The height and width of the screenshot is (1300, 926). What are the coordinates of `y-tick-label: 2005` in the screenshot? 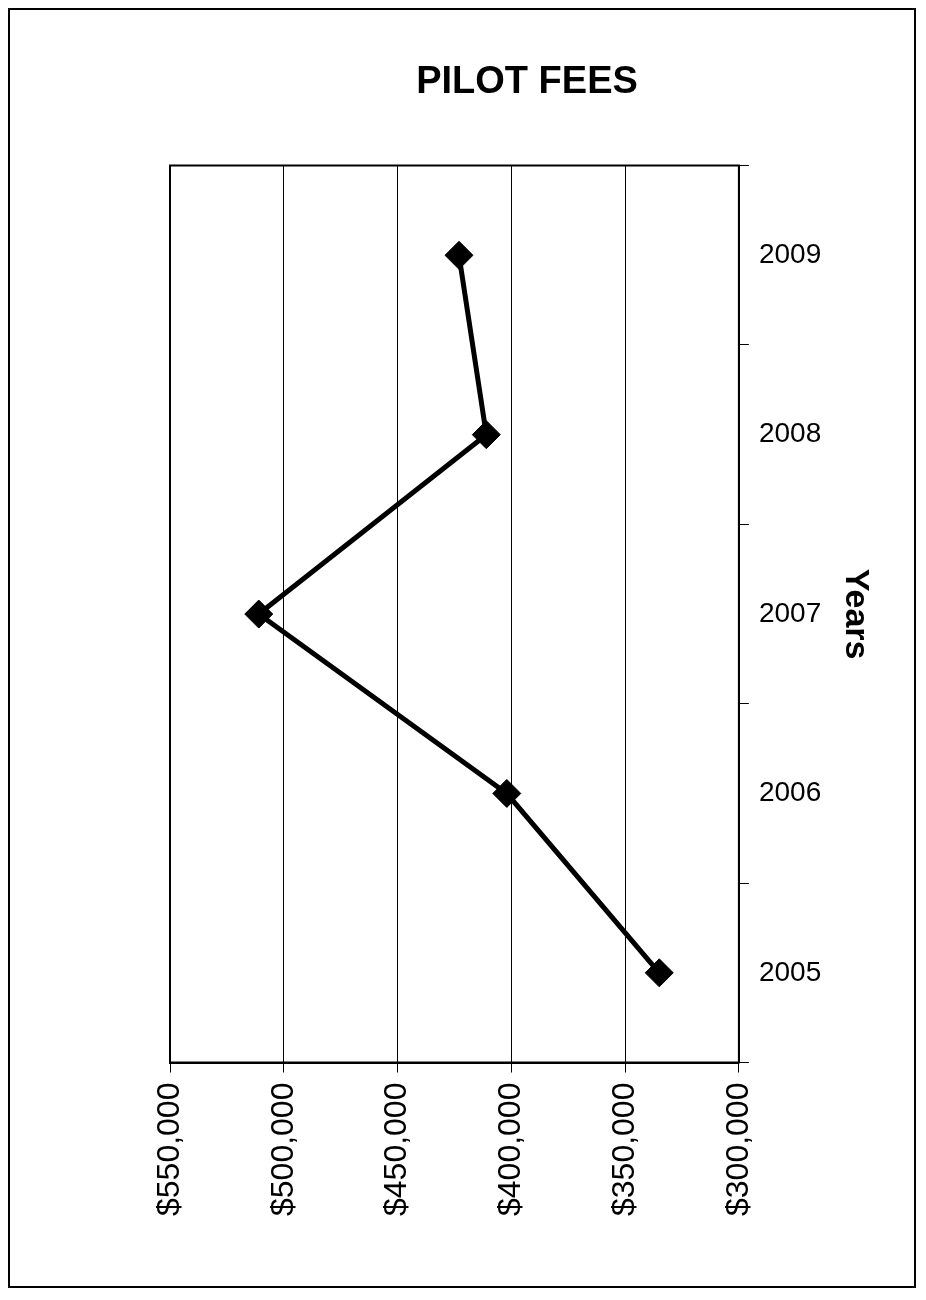 It's located at (790, 971).